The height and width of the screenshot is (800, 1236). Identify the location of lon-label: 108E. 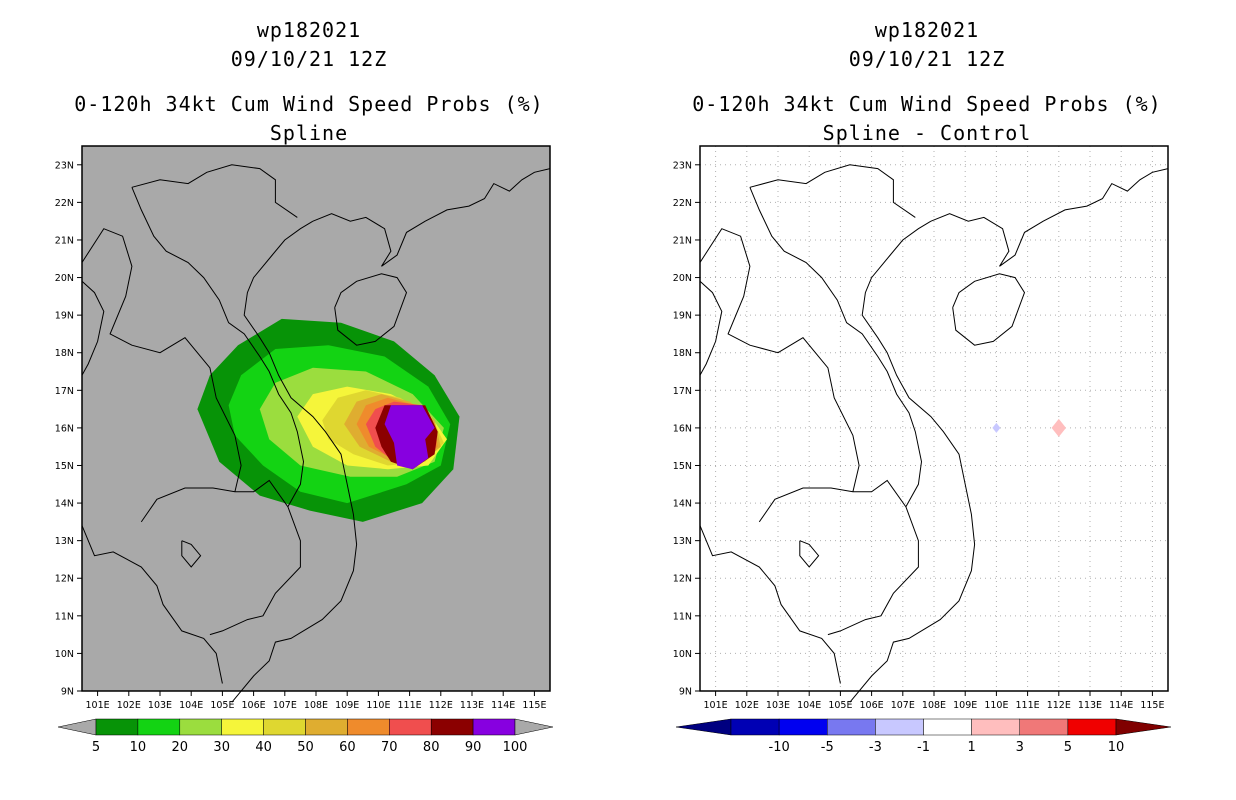
(316, 705).